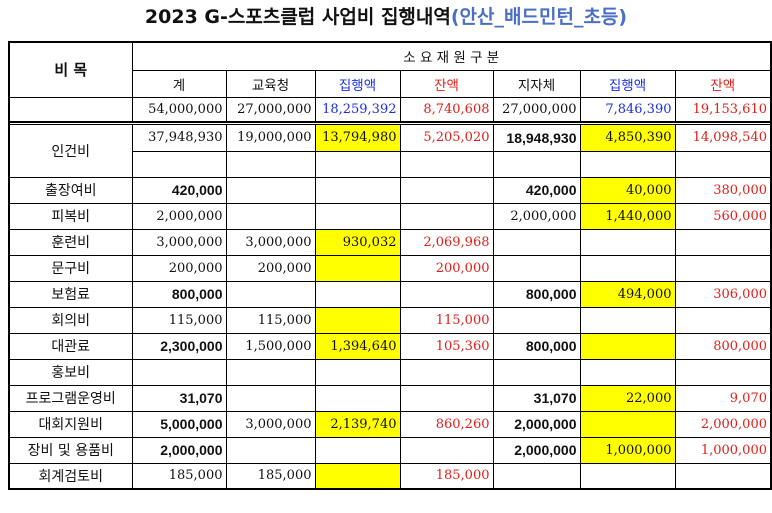 This screenshot has height=513, width=772. I want to click on cell-edu-balance: 5,205,020, so click(446, 137).